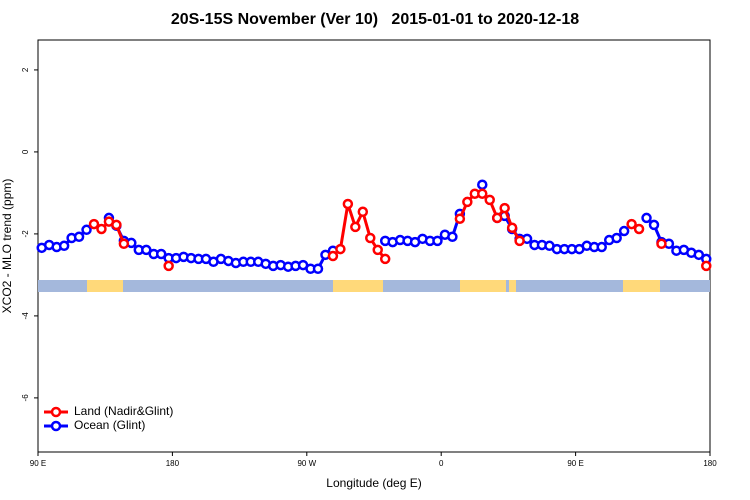  What do you see at coordinates (123, 411) in the screenshot?
I see `legend-label: Land (Nadir&Glint)` at bounding box center [123, 411].